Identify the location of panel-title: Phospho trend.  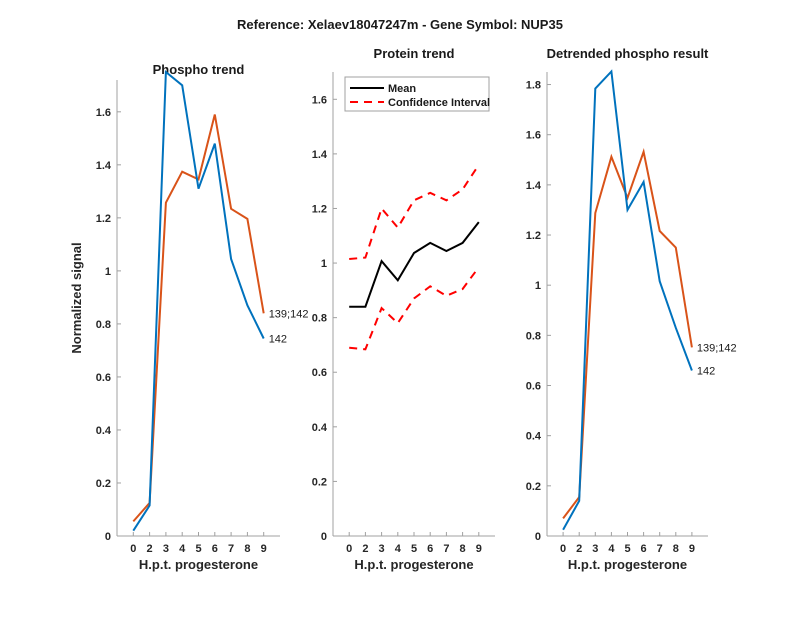
(199, 69).